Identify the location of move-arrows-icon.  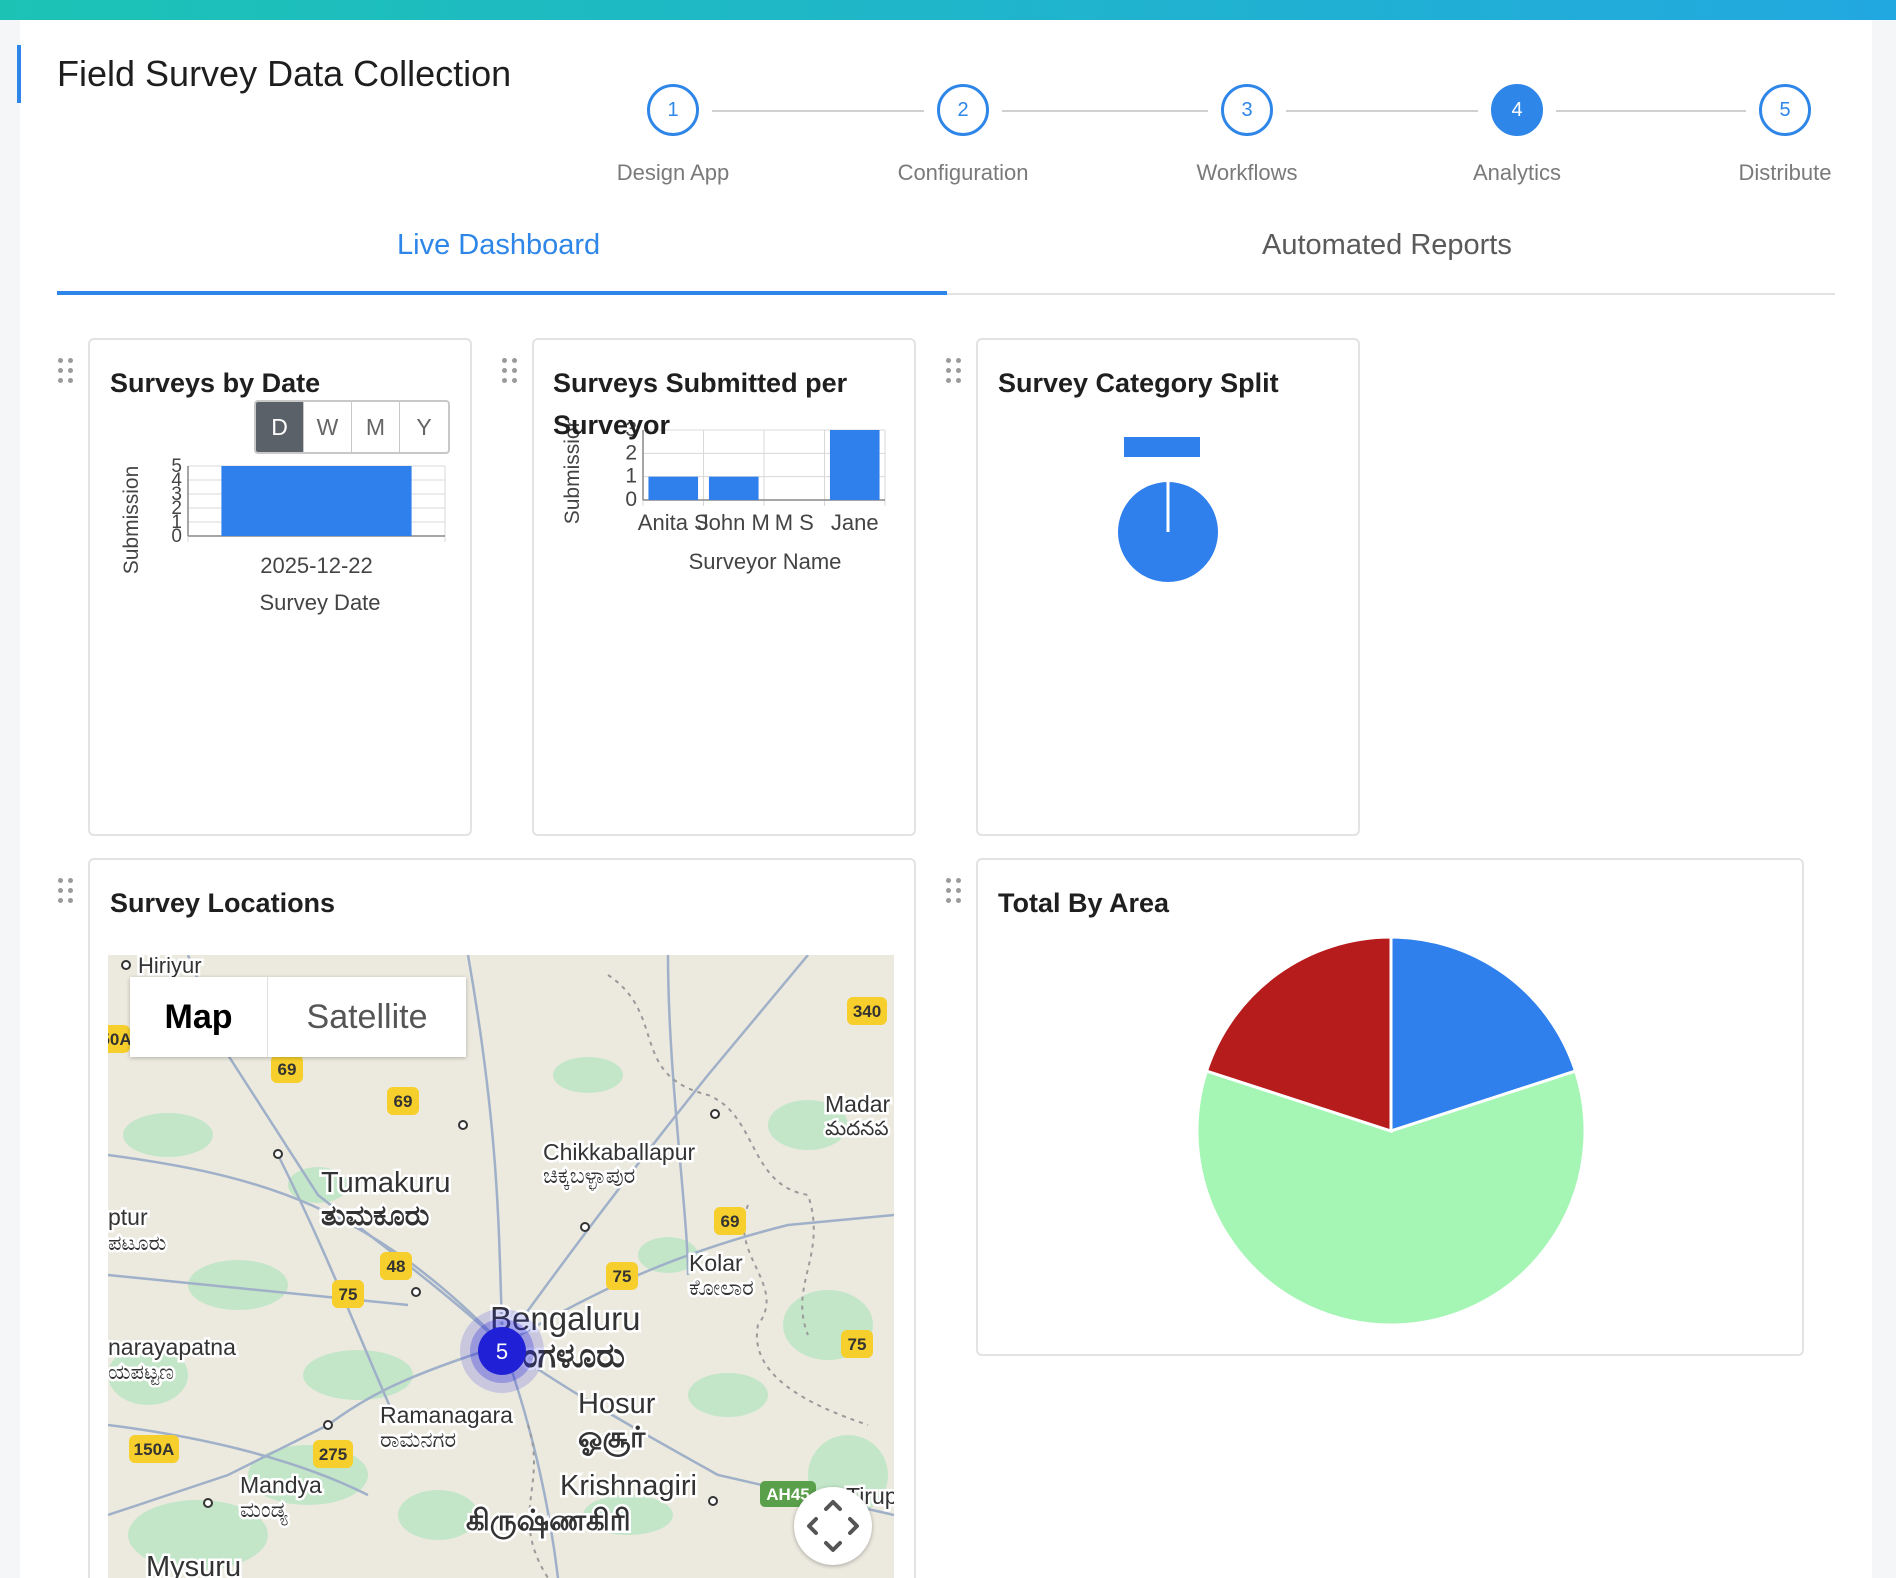
(833, 1526).